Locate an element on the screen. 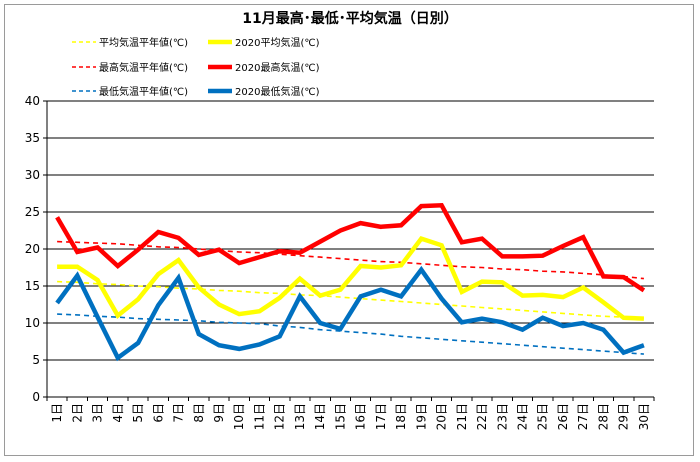 This screenshot has width=700, height=462. x-tick-label: 30日 is located at coordinates (644, 416).